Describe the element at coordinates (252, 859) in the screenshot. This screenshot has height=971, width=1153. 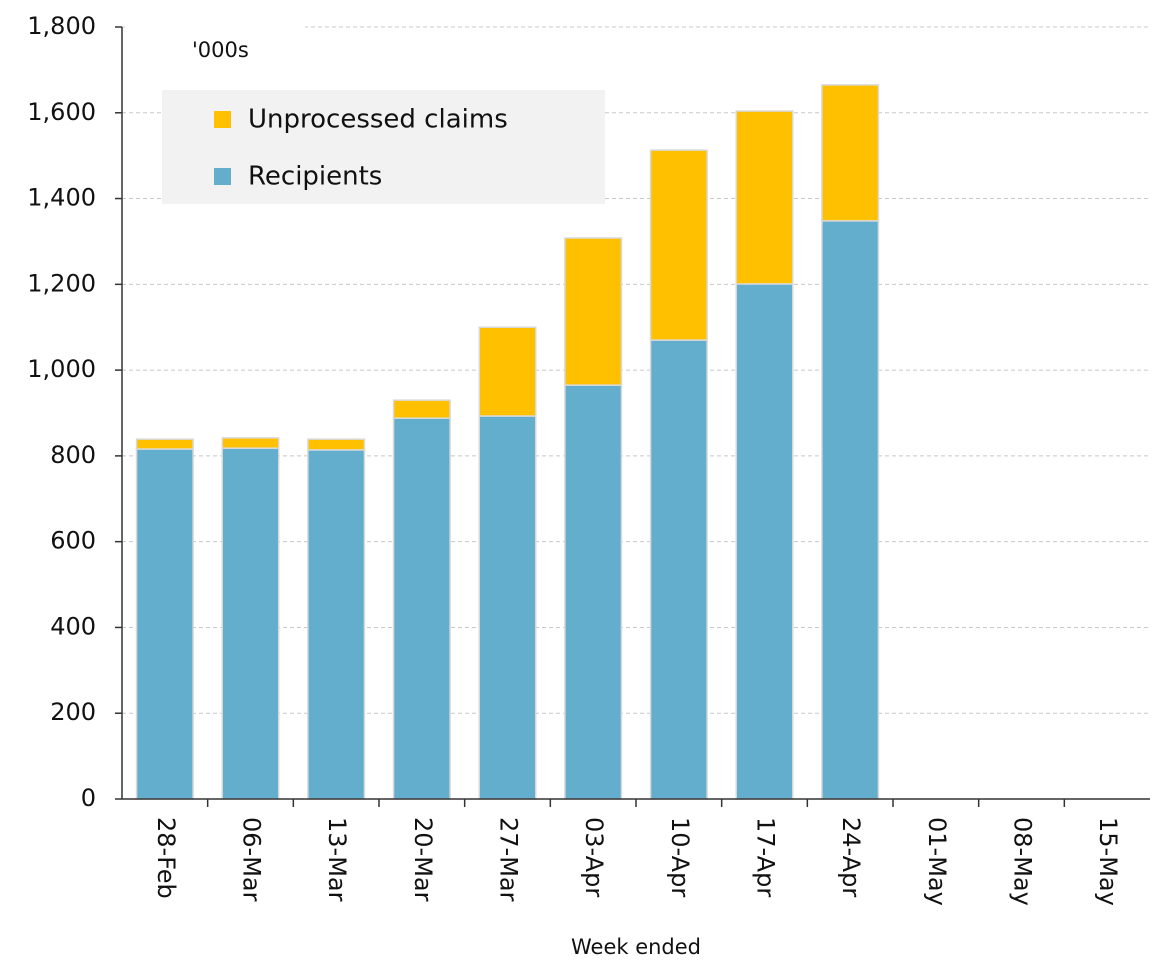
I see `x-tick-label: 06-Mar` at that location.